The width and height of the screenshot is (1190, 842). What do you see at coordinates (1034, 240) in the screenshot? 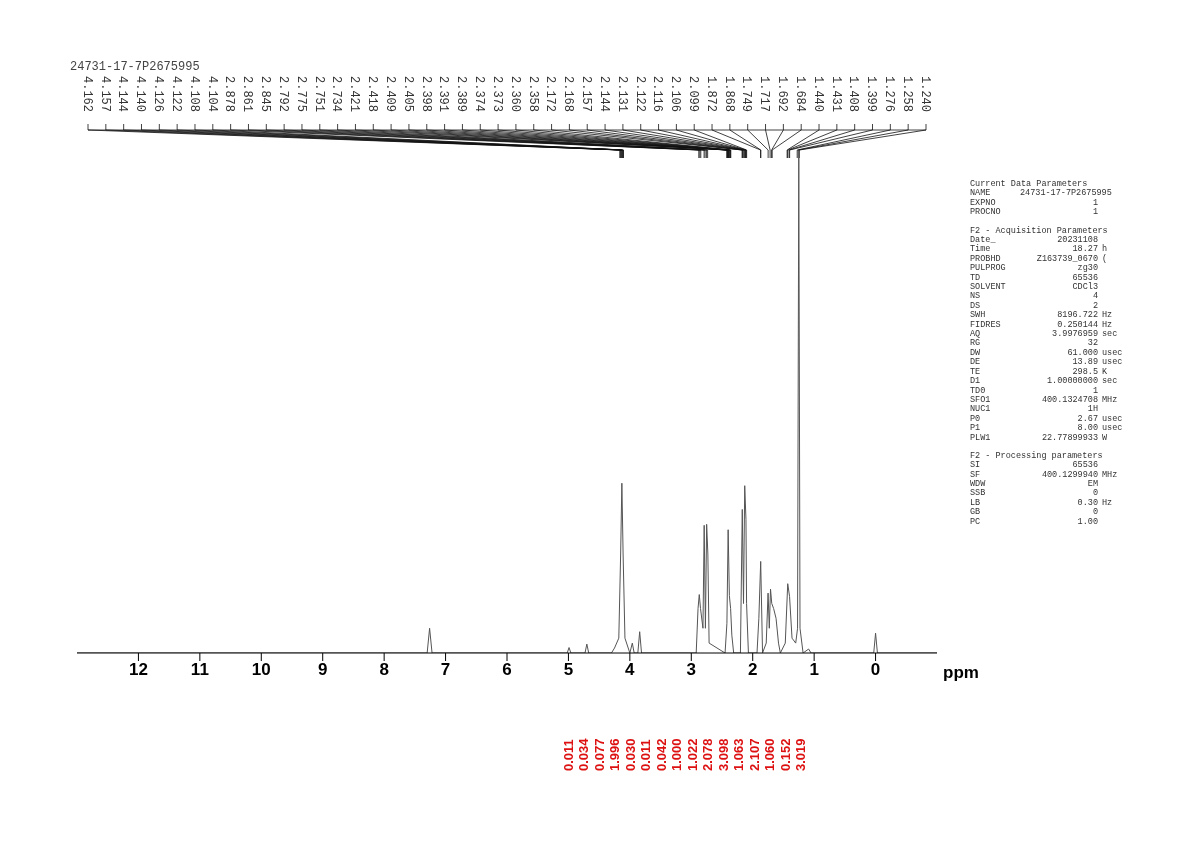
I see `text: Date_ 20231108` at bounding box center [1034, 240].